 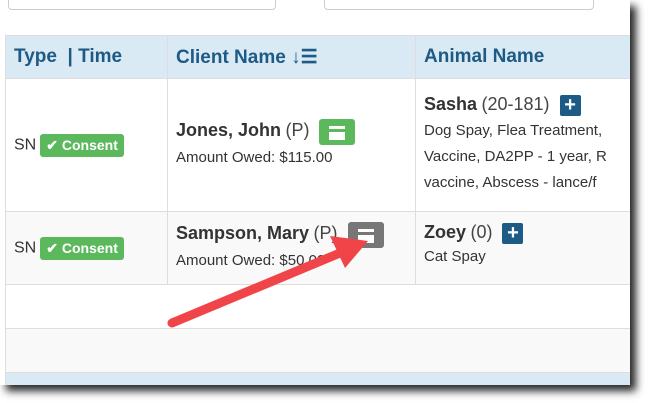 I want to click on table-footer, so click(x=317, y=378).